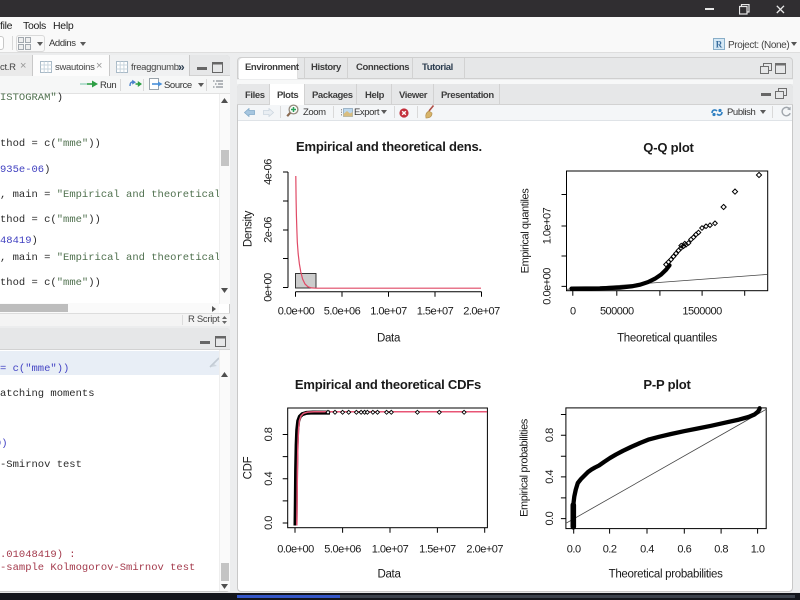 This screenshot has height=600, width=800. I want to click on svg-text: R, so click(719, 45).